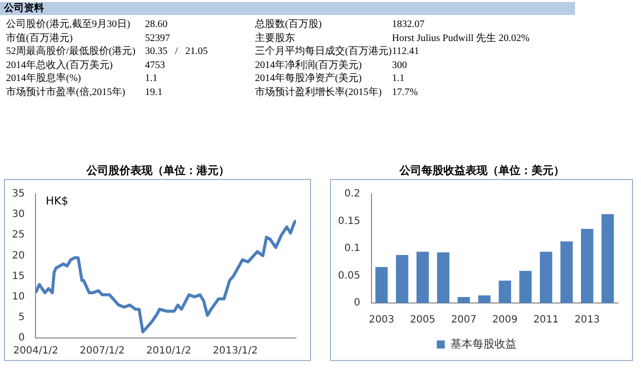 Image resolution: width=641 pixels, height=390 pixels. Describe the element at coordinates (482, 171) in the screenshot. I see `chart-title: 公司每股收益表现（单位：美元）` at that location.